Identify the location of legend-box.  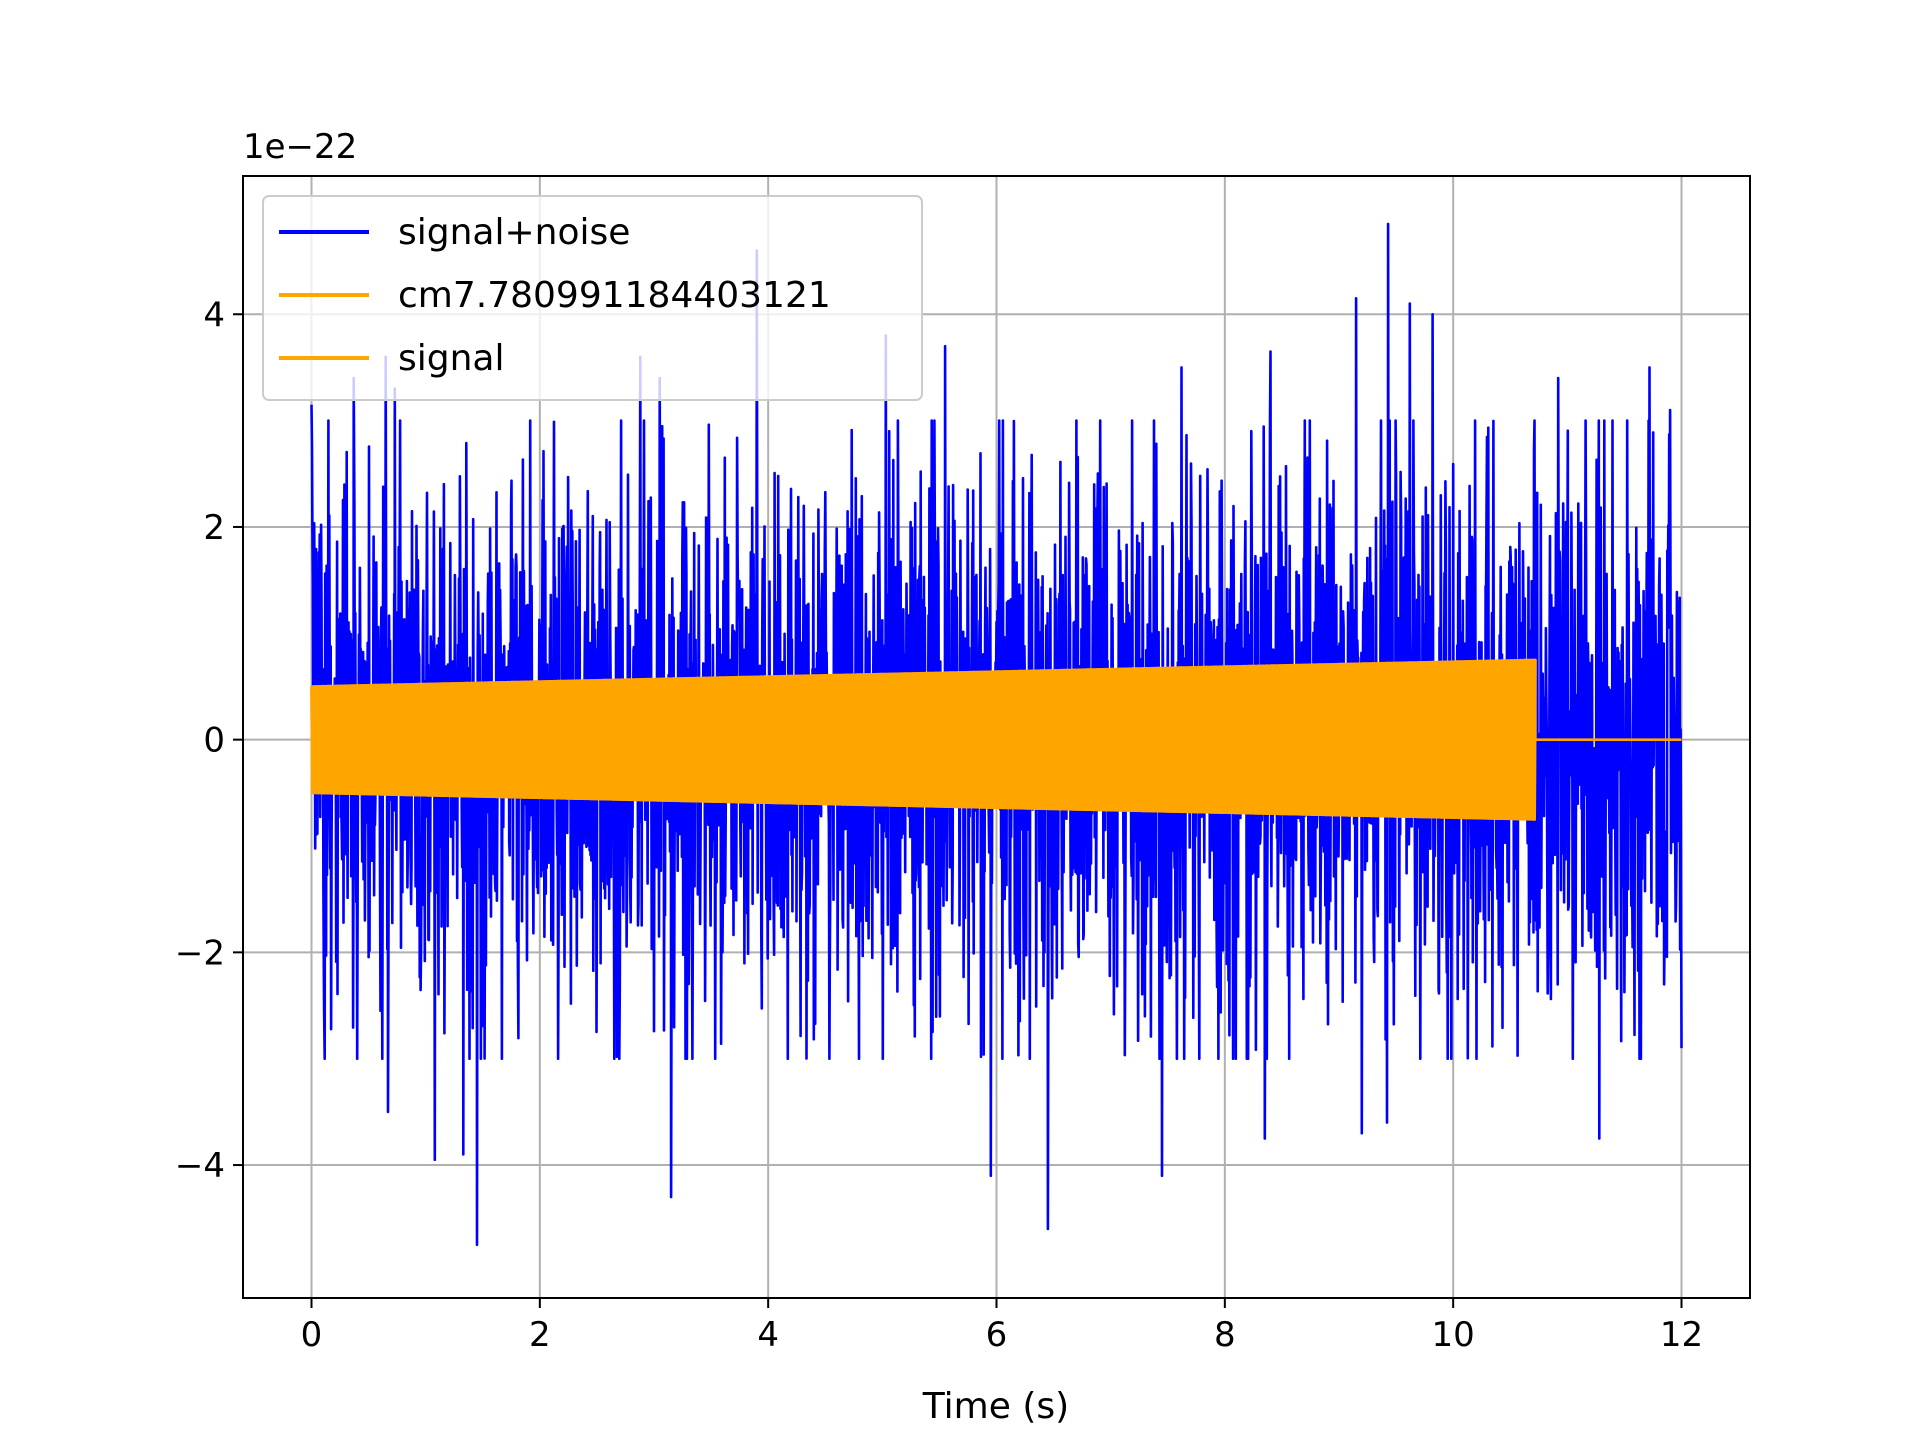
(592, 298).